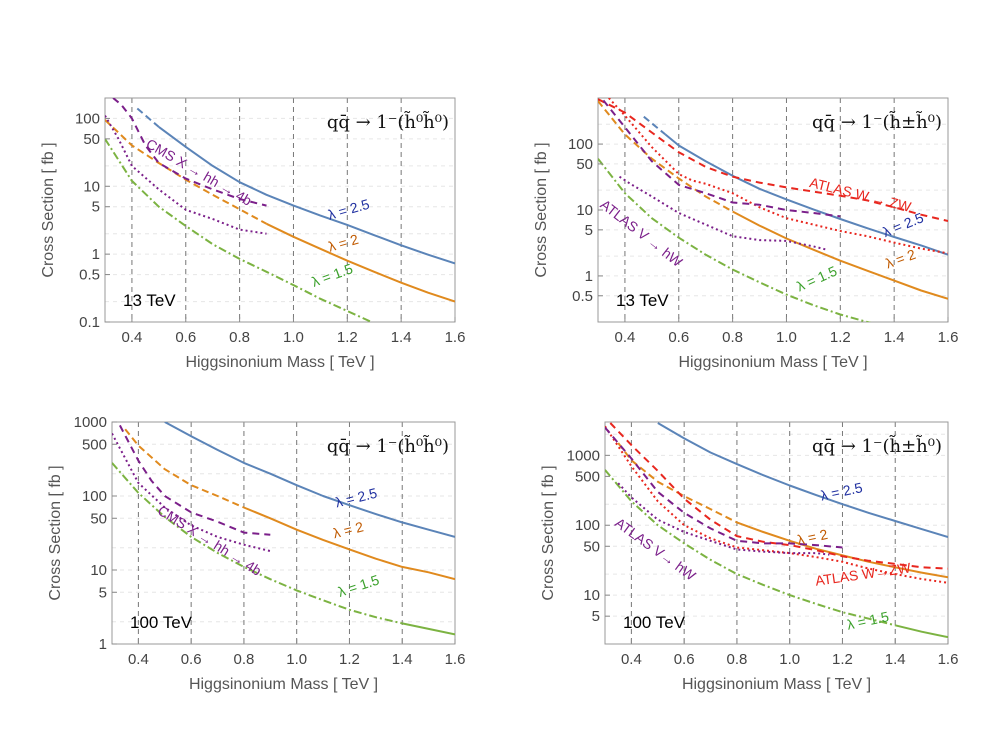  I want to click on process-label: qq̄ → 1⁻(h̃±h̃⁰), so click(877, 445).